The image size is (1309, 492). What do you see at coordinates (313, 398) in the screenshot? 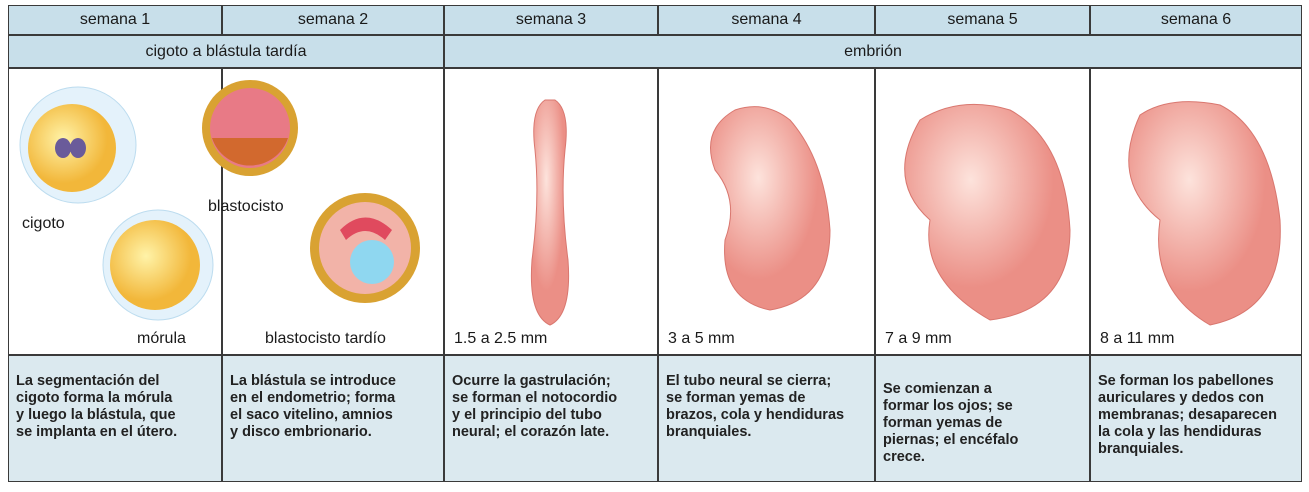
I see `description-line: en el endometrio; forma` at bounding box center [313, 398].